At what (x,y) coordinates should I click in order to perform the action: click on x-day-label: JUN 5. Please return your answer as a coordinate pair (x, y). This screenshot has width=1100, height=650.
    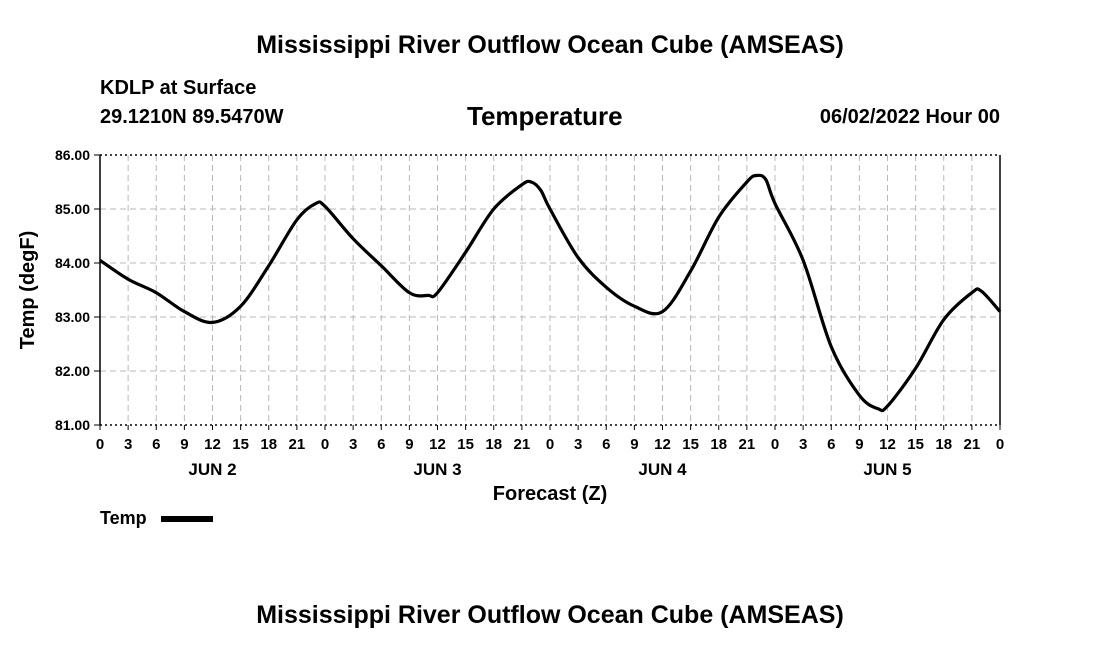
    Looking at the image, I should click on (887, 469).